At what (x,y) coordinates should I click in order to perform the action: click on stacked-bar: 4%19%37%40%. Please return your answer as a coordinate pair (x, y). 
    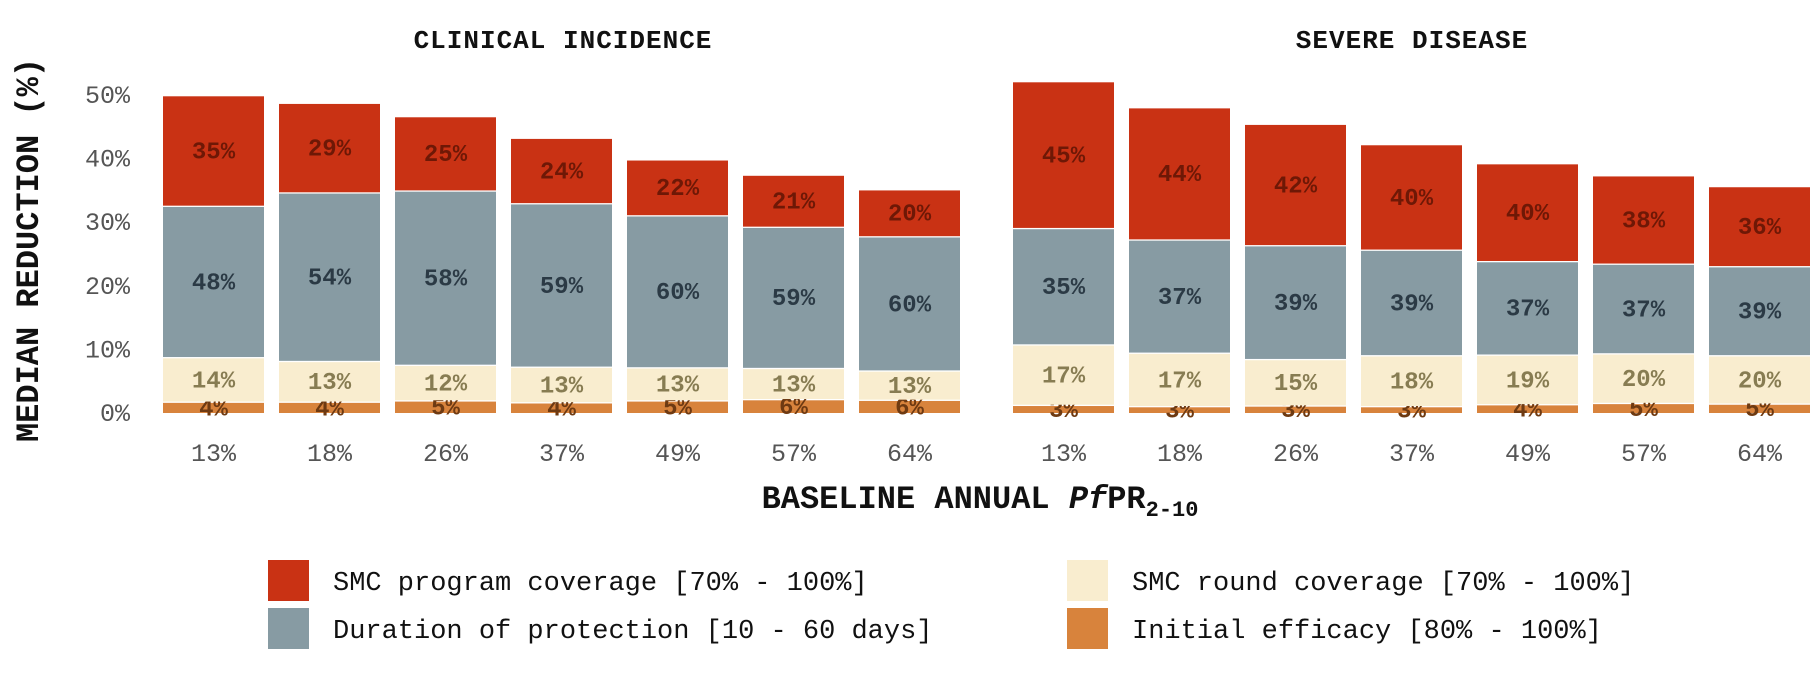
    Looking at the image, I should click on (1527, 294).